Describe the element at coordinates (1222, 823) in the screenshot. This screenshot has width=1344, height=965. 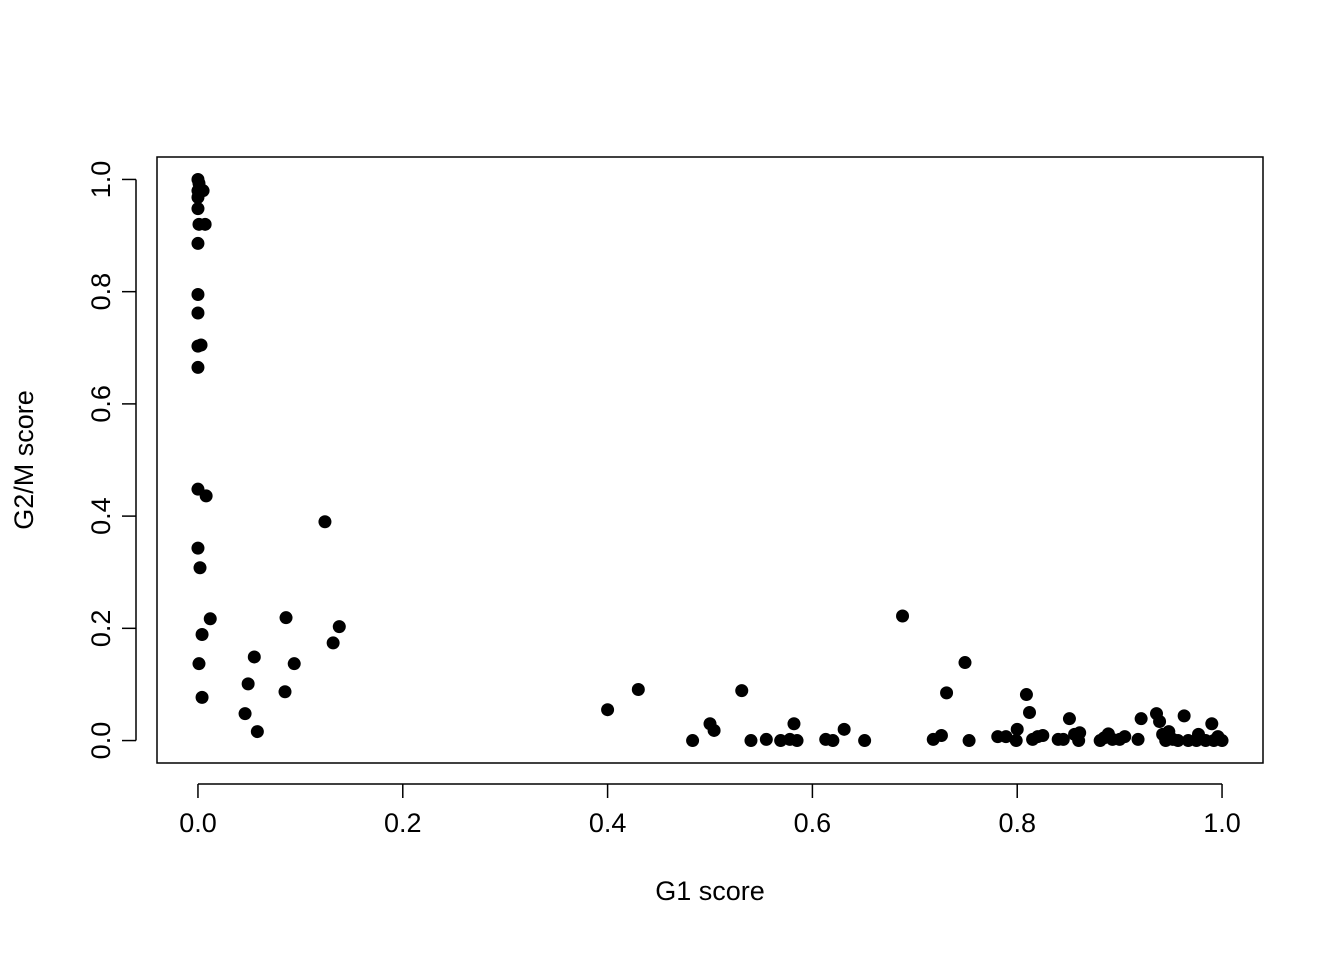
I see `x-tick-label: 1.0` at that location.